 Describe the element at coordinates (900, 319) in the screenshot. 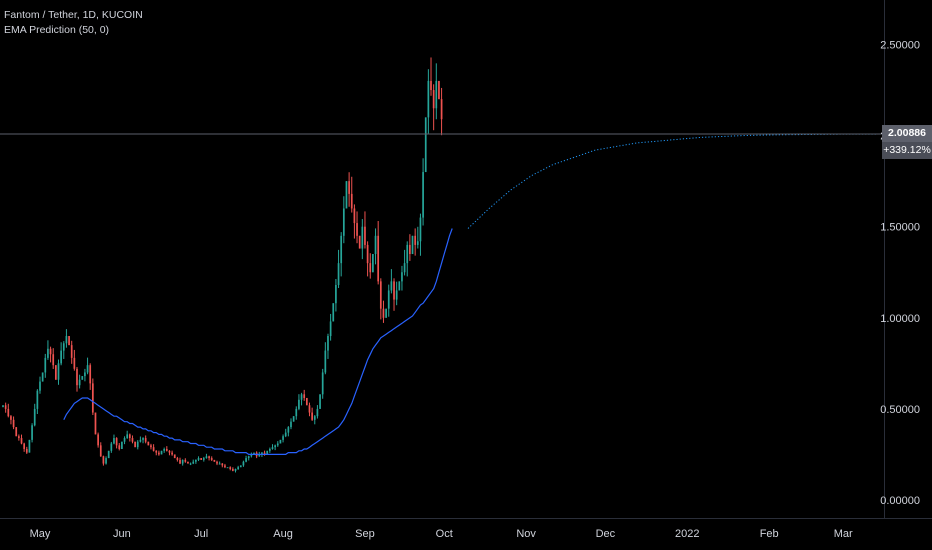

I see `y-tick-label: 1.00000` at that location.